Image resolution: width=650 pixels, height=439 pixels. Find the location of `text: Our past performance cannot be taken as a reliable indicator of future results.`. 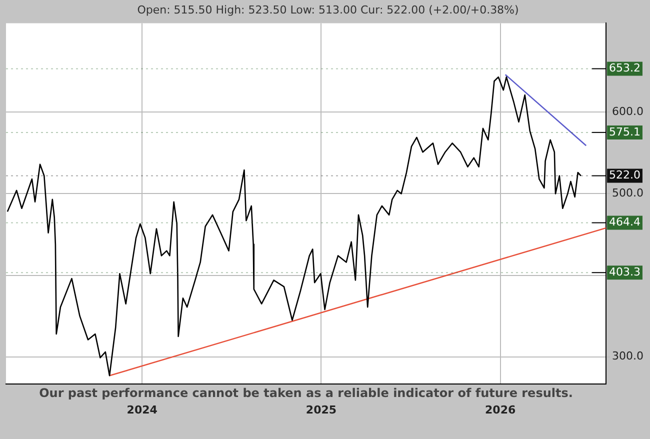

text: Our past performance cannot be taken as a reliable indicator of future results. is located at coordinates (306, 393).